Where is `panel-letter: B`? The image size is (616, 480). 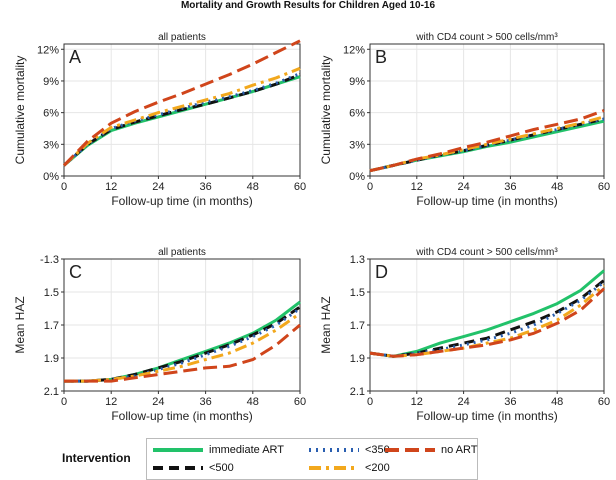 panel-letter: B is located at coordinates (381, 57).